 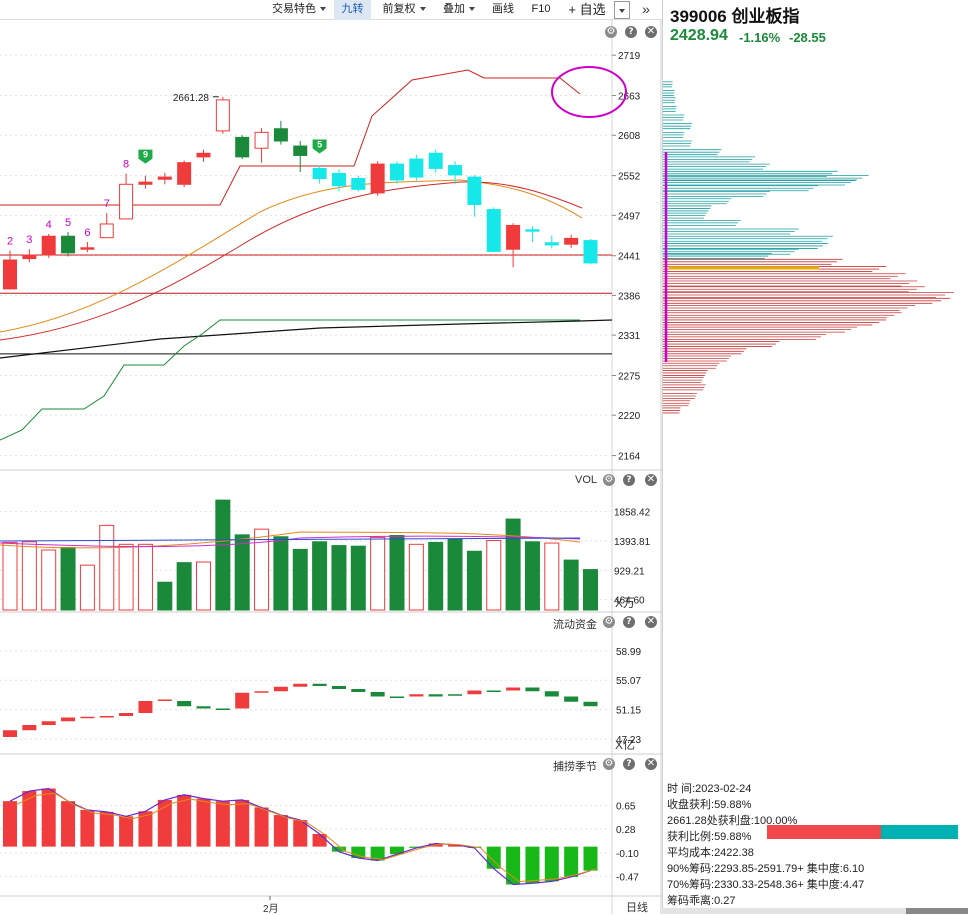 What do you see at coordinates (319, 145) in the screenshot?
I see `td-five-label: 5` at bounding box center [319, 145].